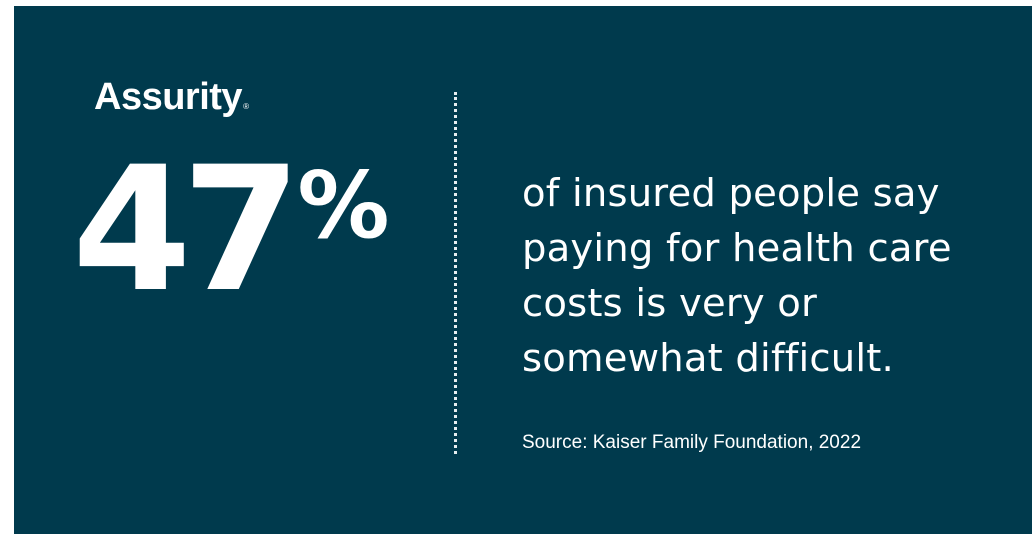 The width and height of the screenshot is (1032, 534). What do you see at coordinates (186, 229) in the screenshot?
I see `stat-number: 47` at bounding box center [186, 229].